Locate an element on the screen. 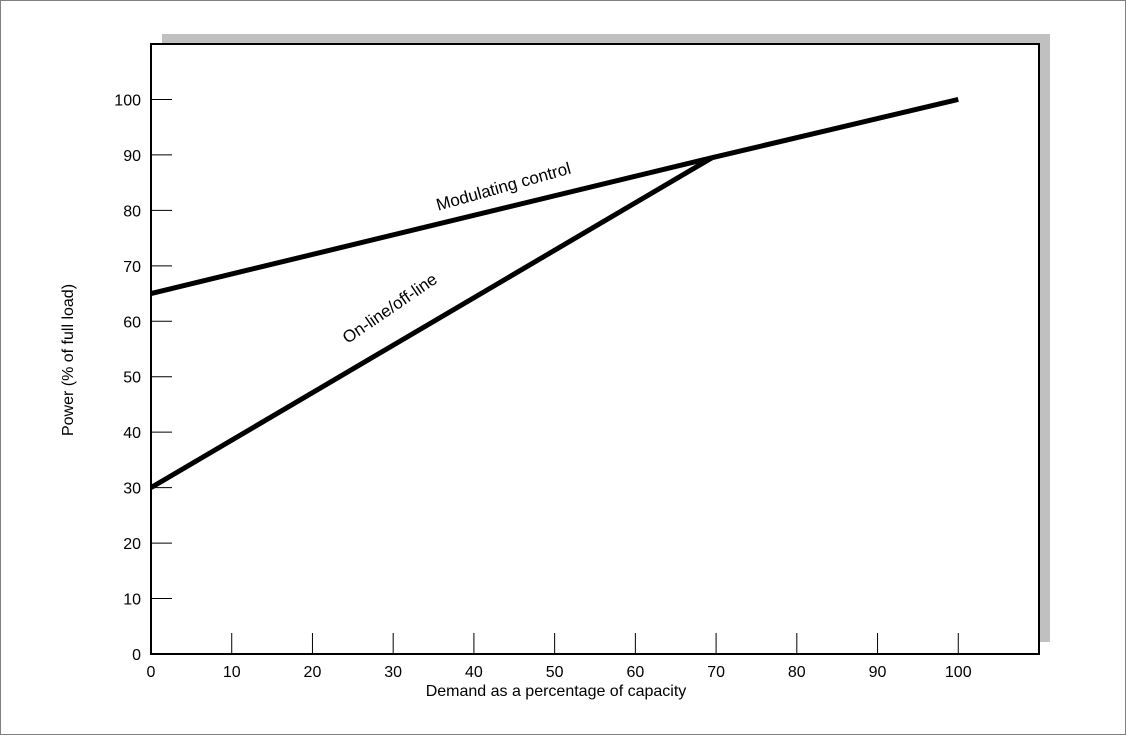 This screenshot has height=735, width=1126. y-tick-label: 50 is located at coordinates (132, 378).